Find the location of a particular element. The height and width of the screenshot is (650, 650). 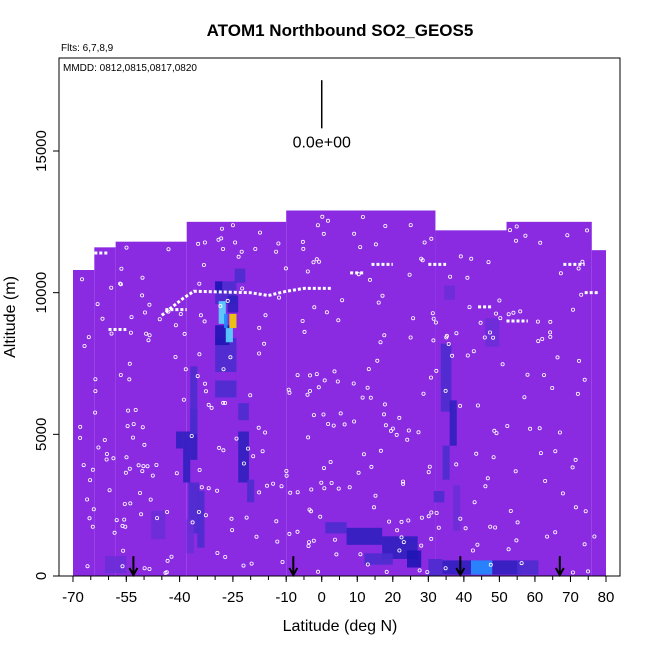

flight-track-line is located at coordinates (246, 301).